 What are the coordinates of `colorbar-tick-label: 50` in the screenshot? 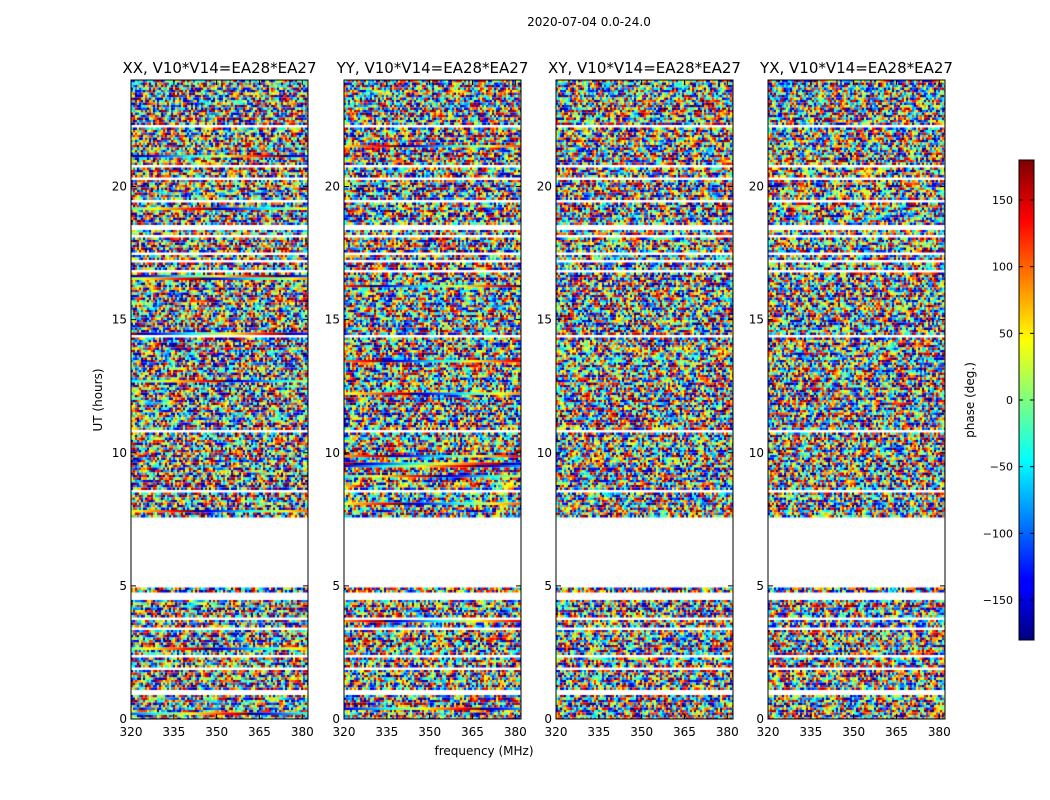 It's located at (1006, 333).